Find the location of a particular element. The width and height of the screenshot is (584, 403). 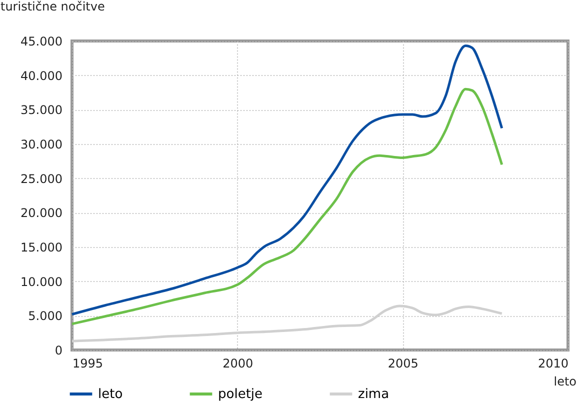

x-axis-title: leto is located at coordinates (565, 381).